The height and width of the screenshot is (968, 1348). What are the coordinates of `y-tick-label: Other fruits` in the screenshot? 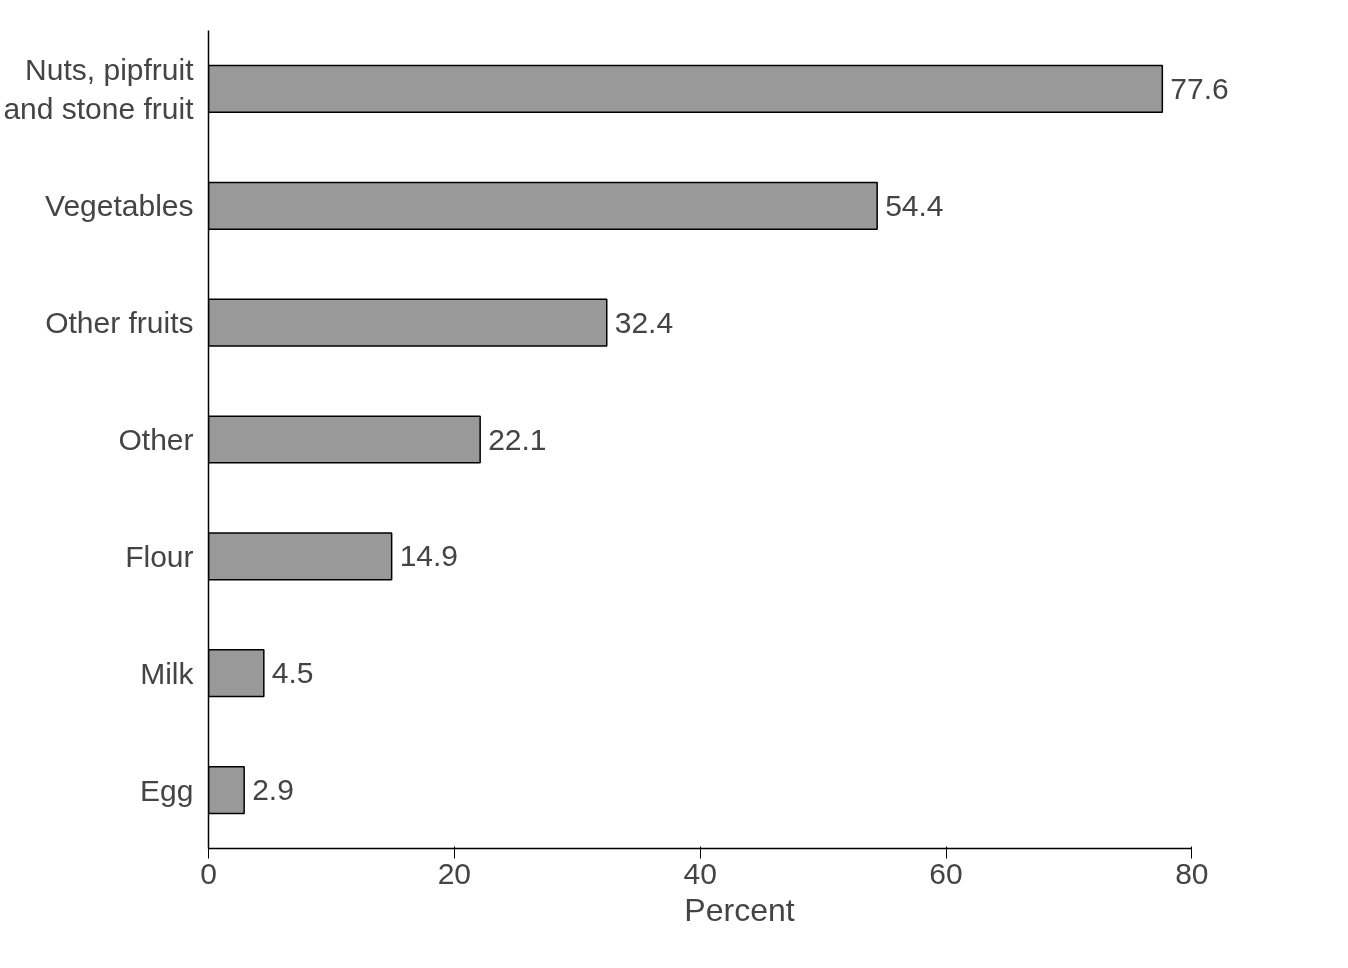 It's located at (119, 323).